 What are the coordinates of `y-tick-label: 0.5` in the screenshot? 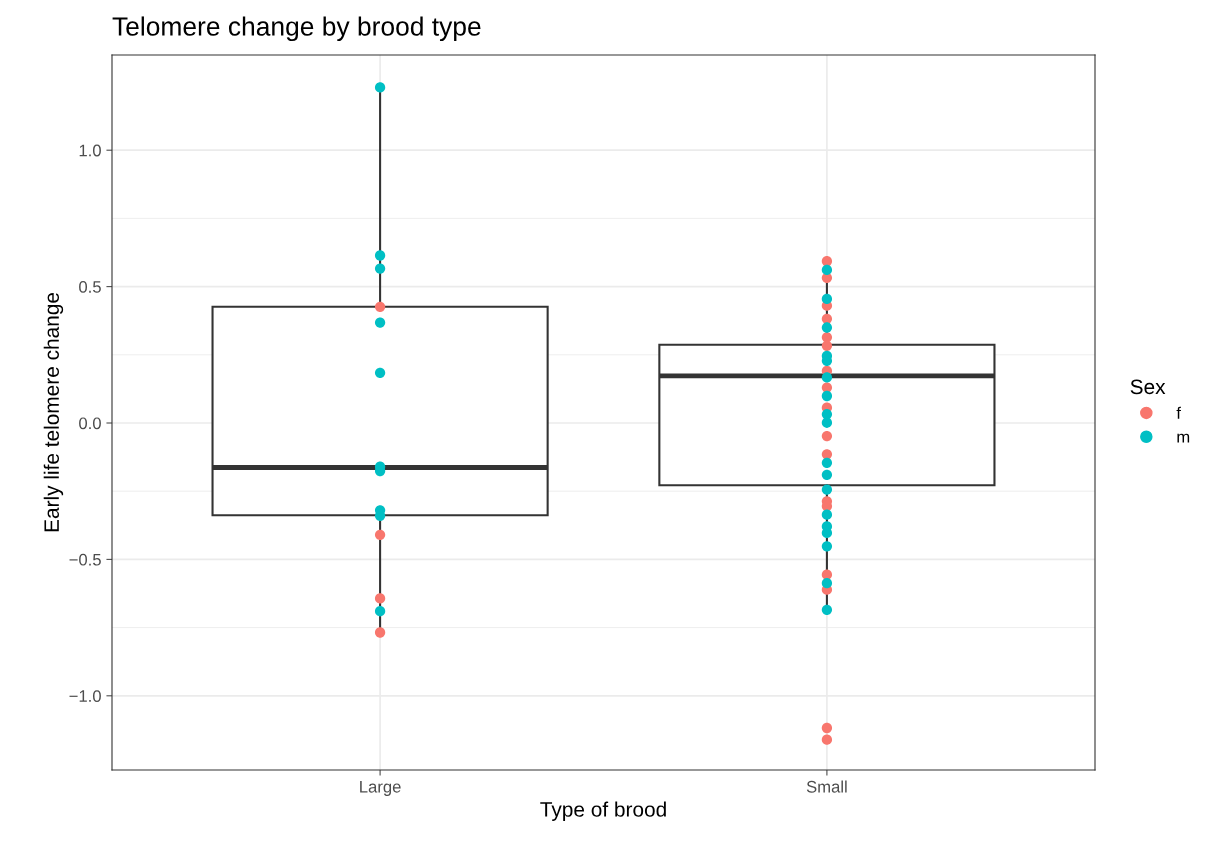 It's located at (90, 287).